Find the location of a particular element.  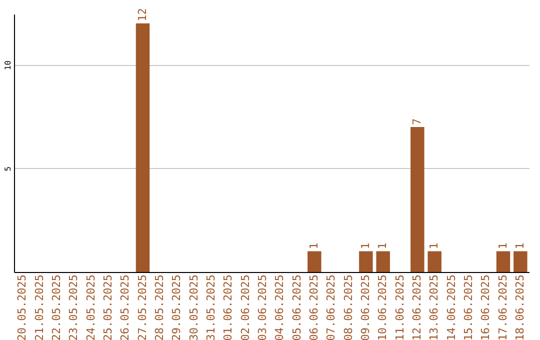

x-tick-label: 23.05.2025 is located at coordinates (73, 307).